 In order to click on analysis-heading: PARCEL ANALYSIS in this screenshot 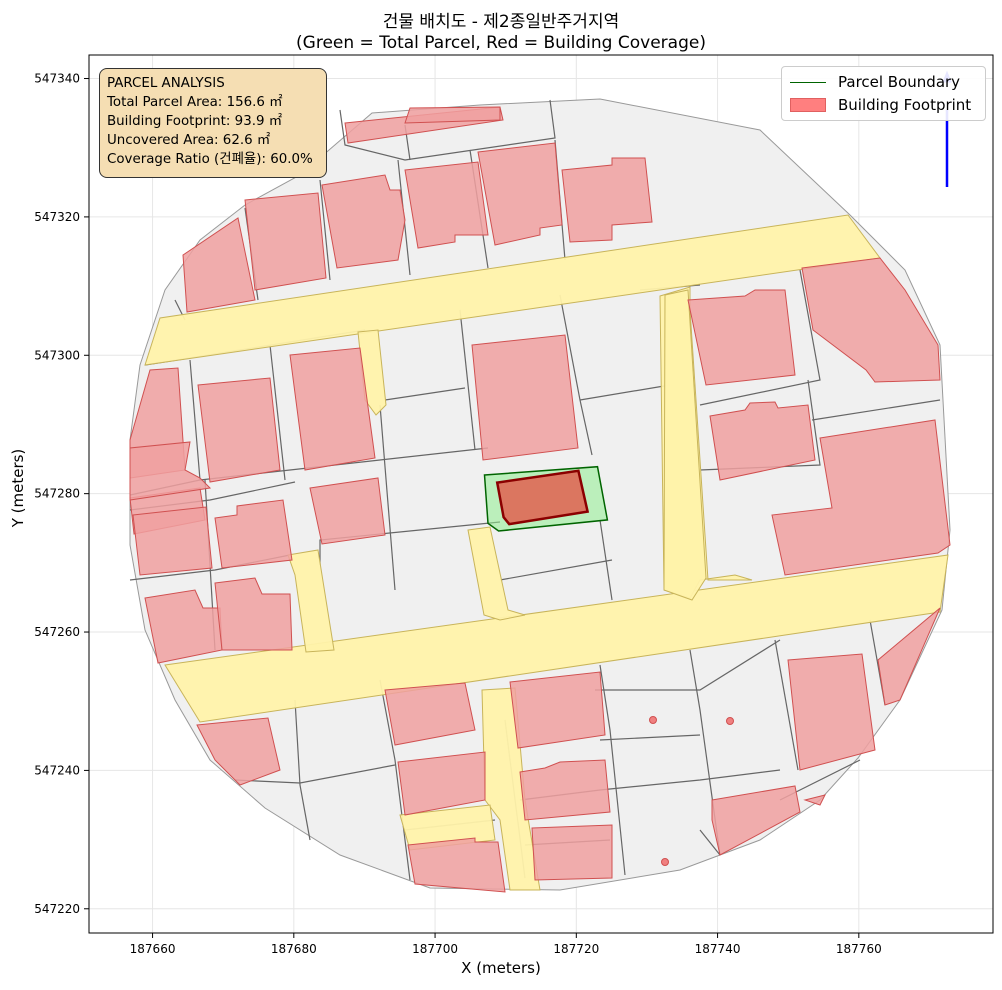, I will do `click(166, 83)`.